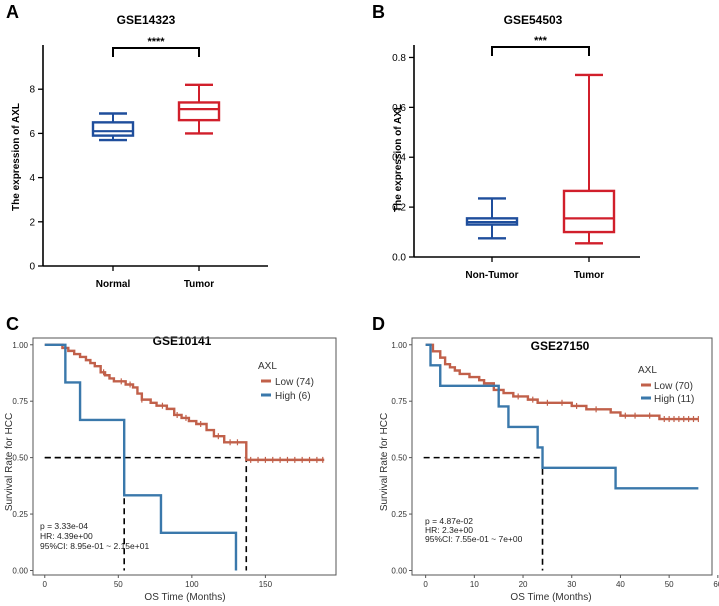 The width and height of the screenshot is (719, 606). I want to click on x-tick-label-c: 100, so click(192, 584).